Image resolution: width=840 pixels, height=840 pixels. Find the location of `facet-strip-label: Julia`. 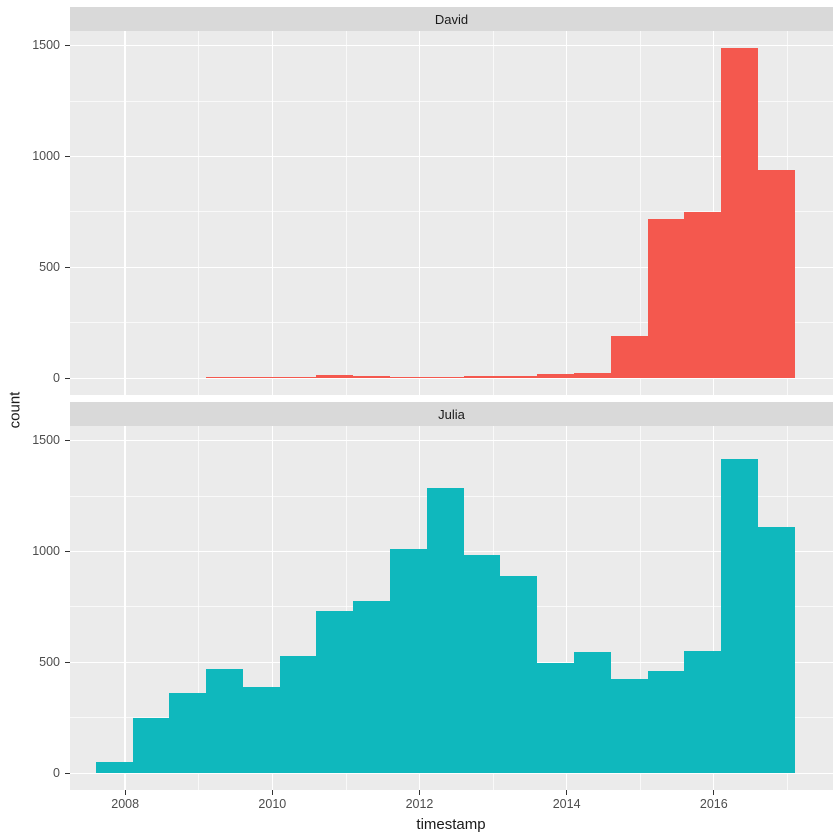

facet-strip-label: Julia is located at coordinates (451, 414).